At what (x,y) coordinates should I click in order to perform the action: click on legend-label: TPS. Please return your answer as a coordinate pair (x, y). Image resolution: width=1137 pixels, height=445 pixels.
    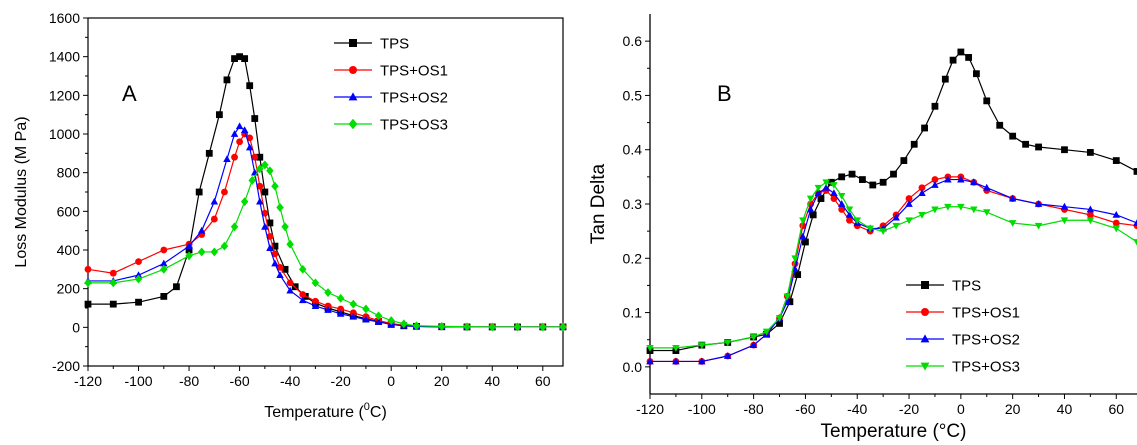
    Looking at the image, I should click on (394, 44).